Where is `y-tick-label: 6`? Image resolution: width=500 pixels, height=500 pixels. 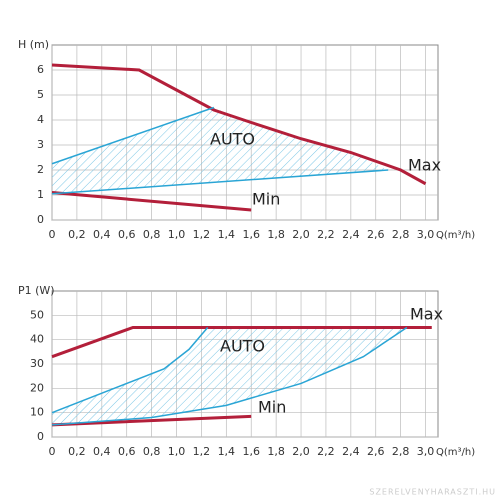 y-tick-label: 6 is located at coordinates (40, 69).